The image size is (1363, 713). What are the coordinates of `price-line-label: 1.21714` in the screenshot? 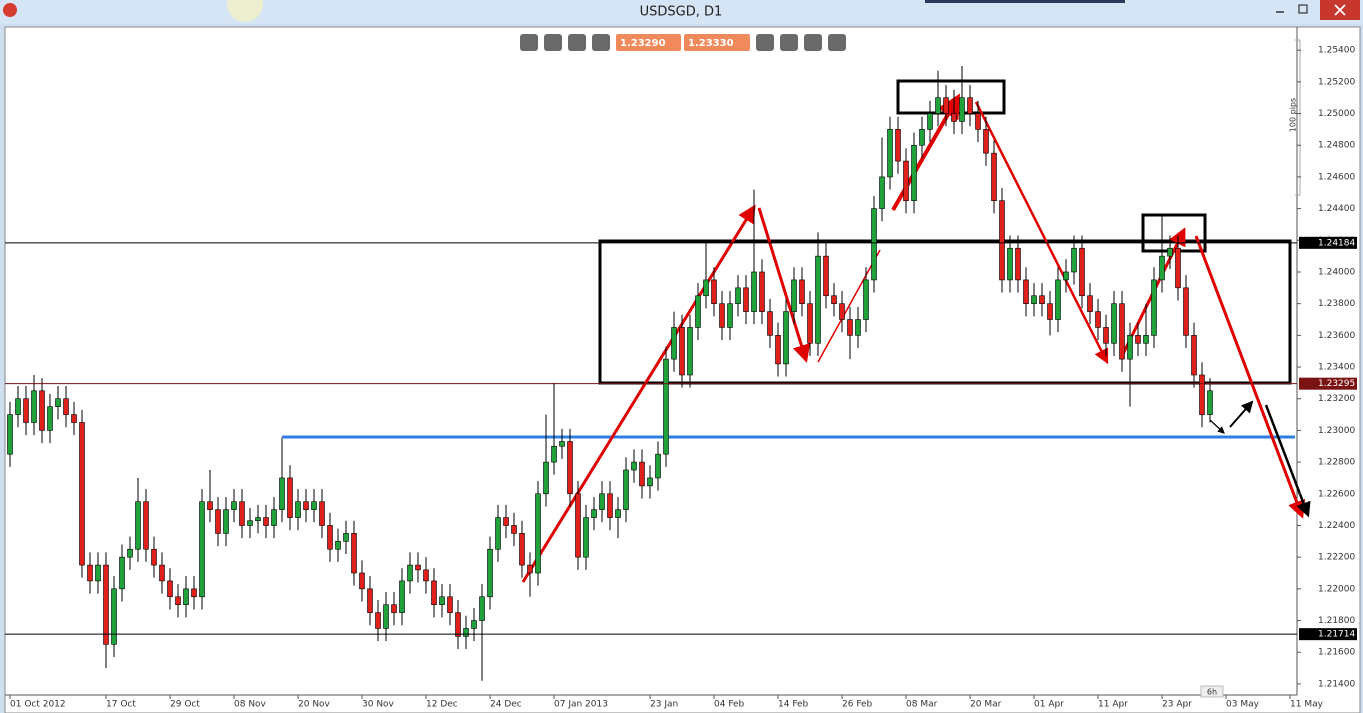 It's located at (1336, 635).